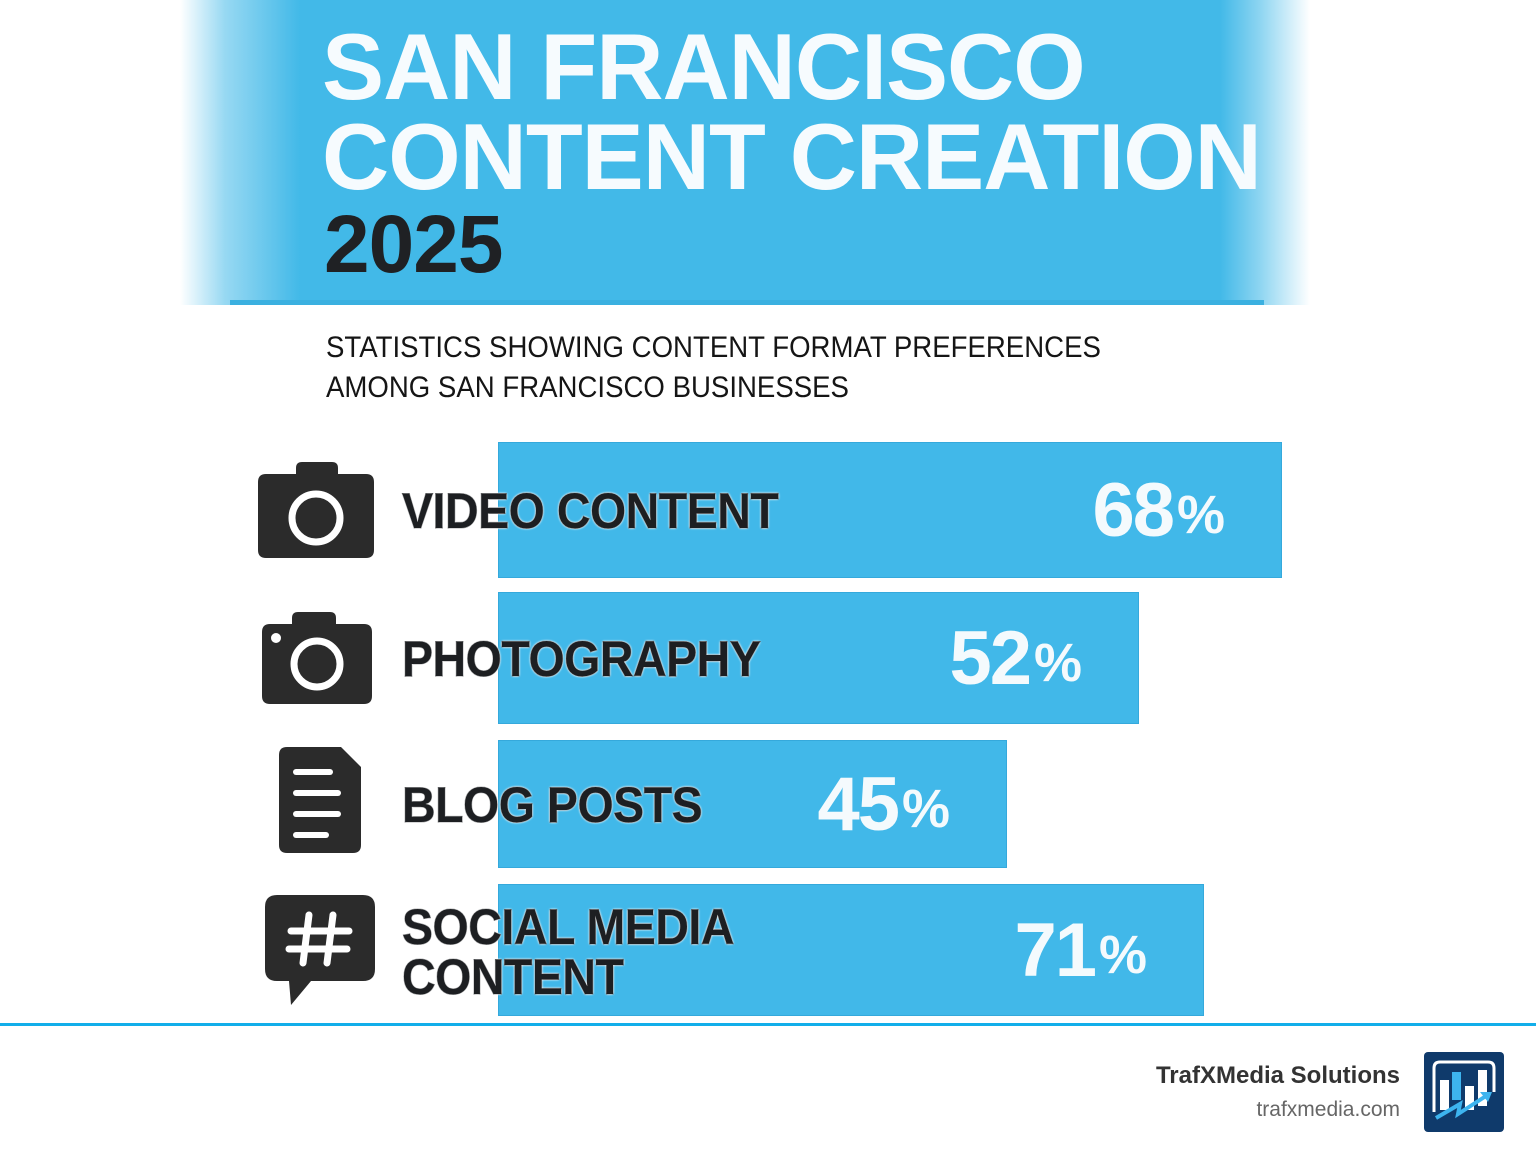 The image size is (1536, 1154). What do you see at coordinates (883, 804) in the screenshot?
I see `bar-value-blog-posts: 45%` at bounding box center [883, 804].